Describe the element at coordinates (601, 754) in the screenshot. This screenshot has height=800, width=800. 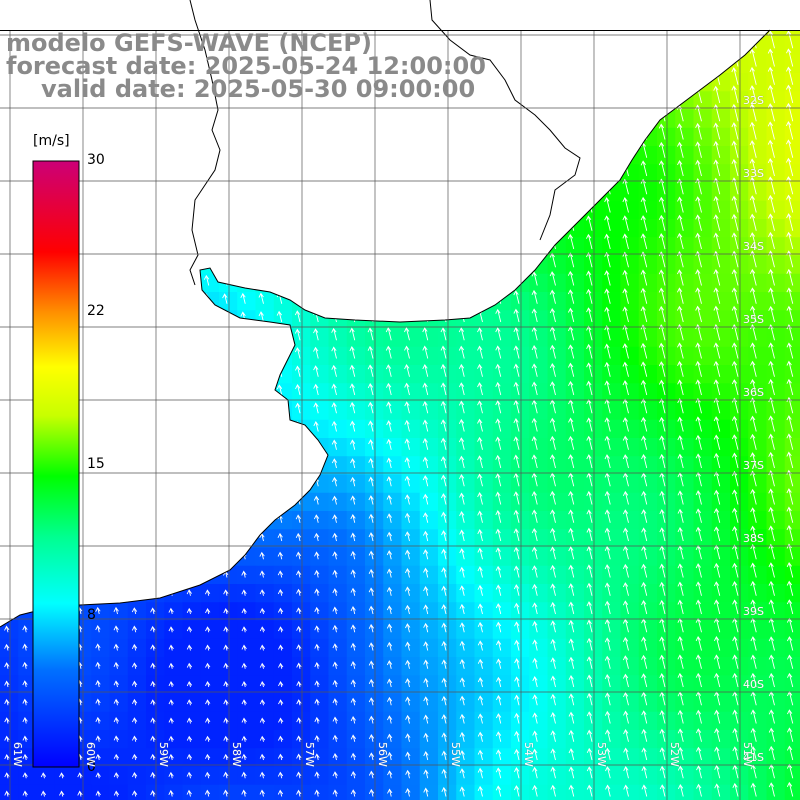
I see `lon-label-53w: 53W` at that location.